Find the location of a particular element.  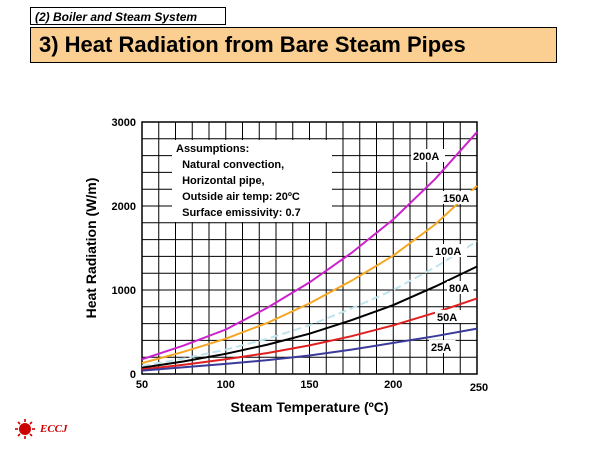

annotation-line: Assumptions: is located at coordinates (212, 149).